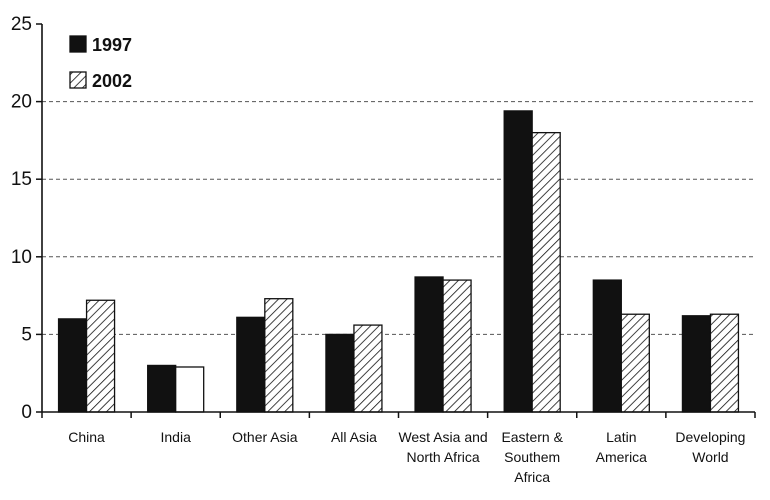 The height and width of the screenshot is (500, 770). What do you see at coordinates (112, 45) in the screenshot?
I see `legend-label-1997: 1997` at bounding box center [112, 45].